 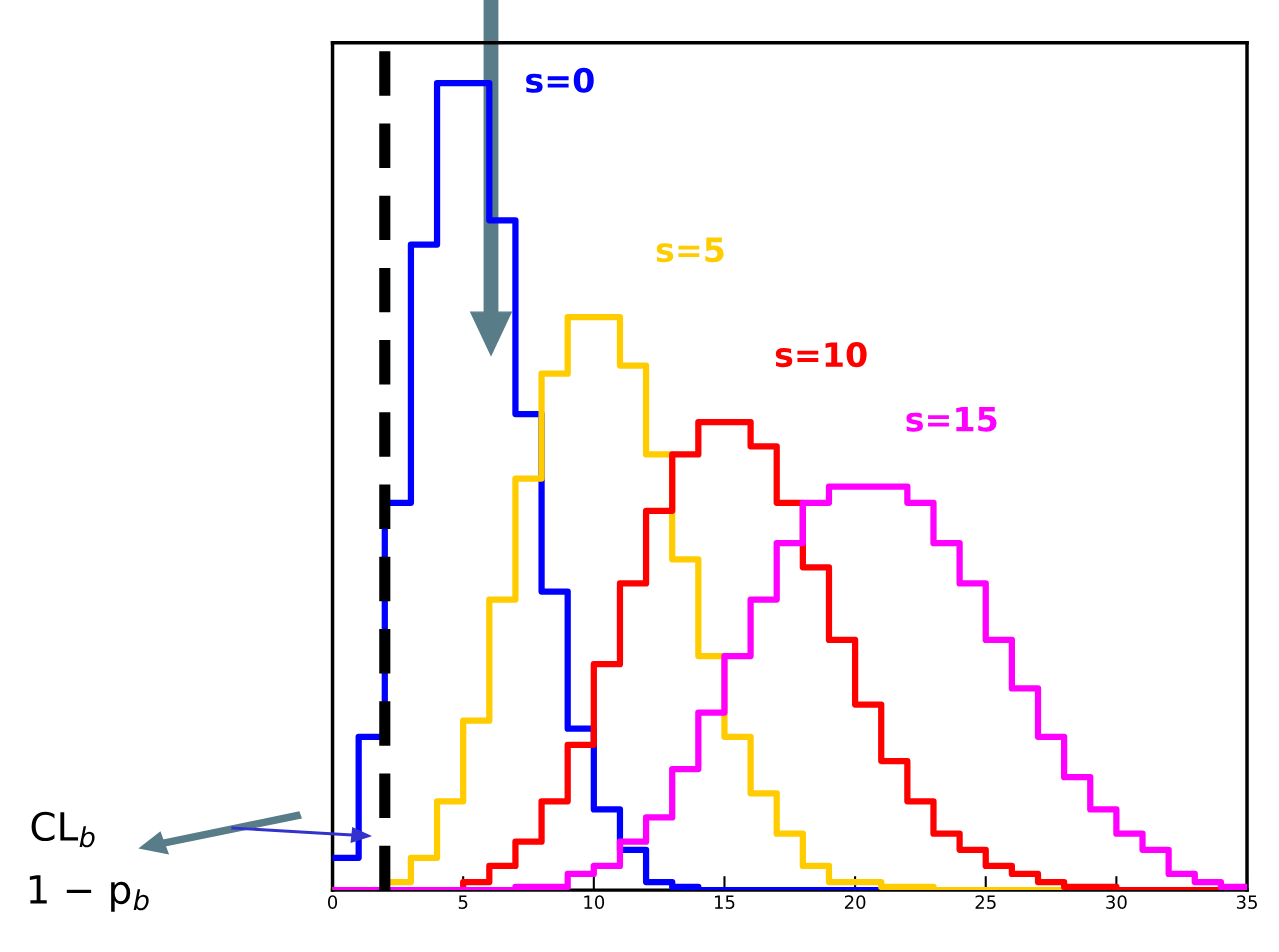 What do you see at coordinates (89, 893) in the screenshot?
I see `text: 1 − p$_{b}$` at bounding box center [89, 893].